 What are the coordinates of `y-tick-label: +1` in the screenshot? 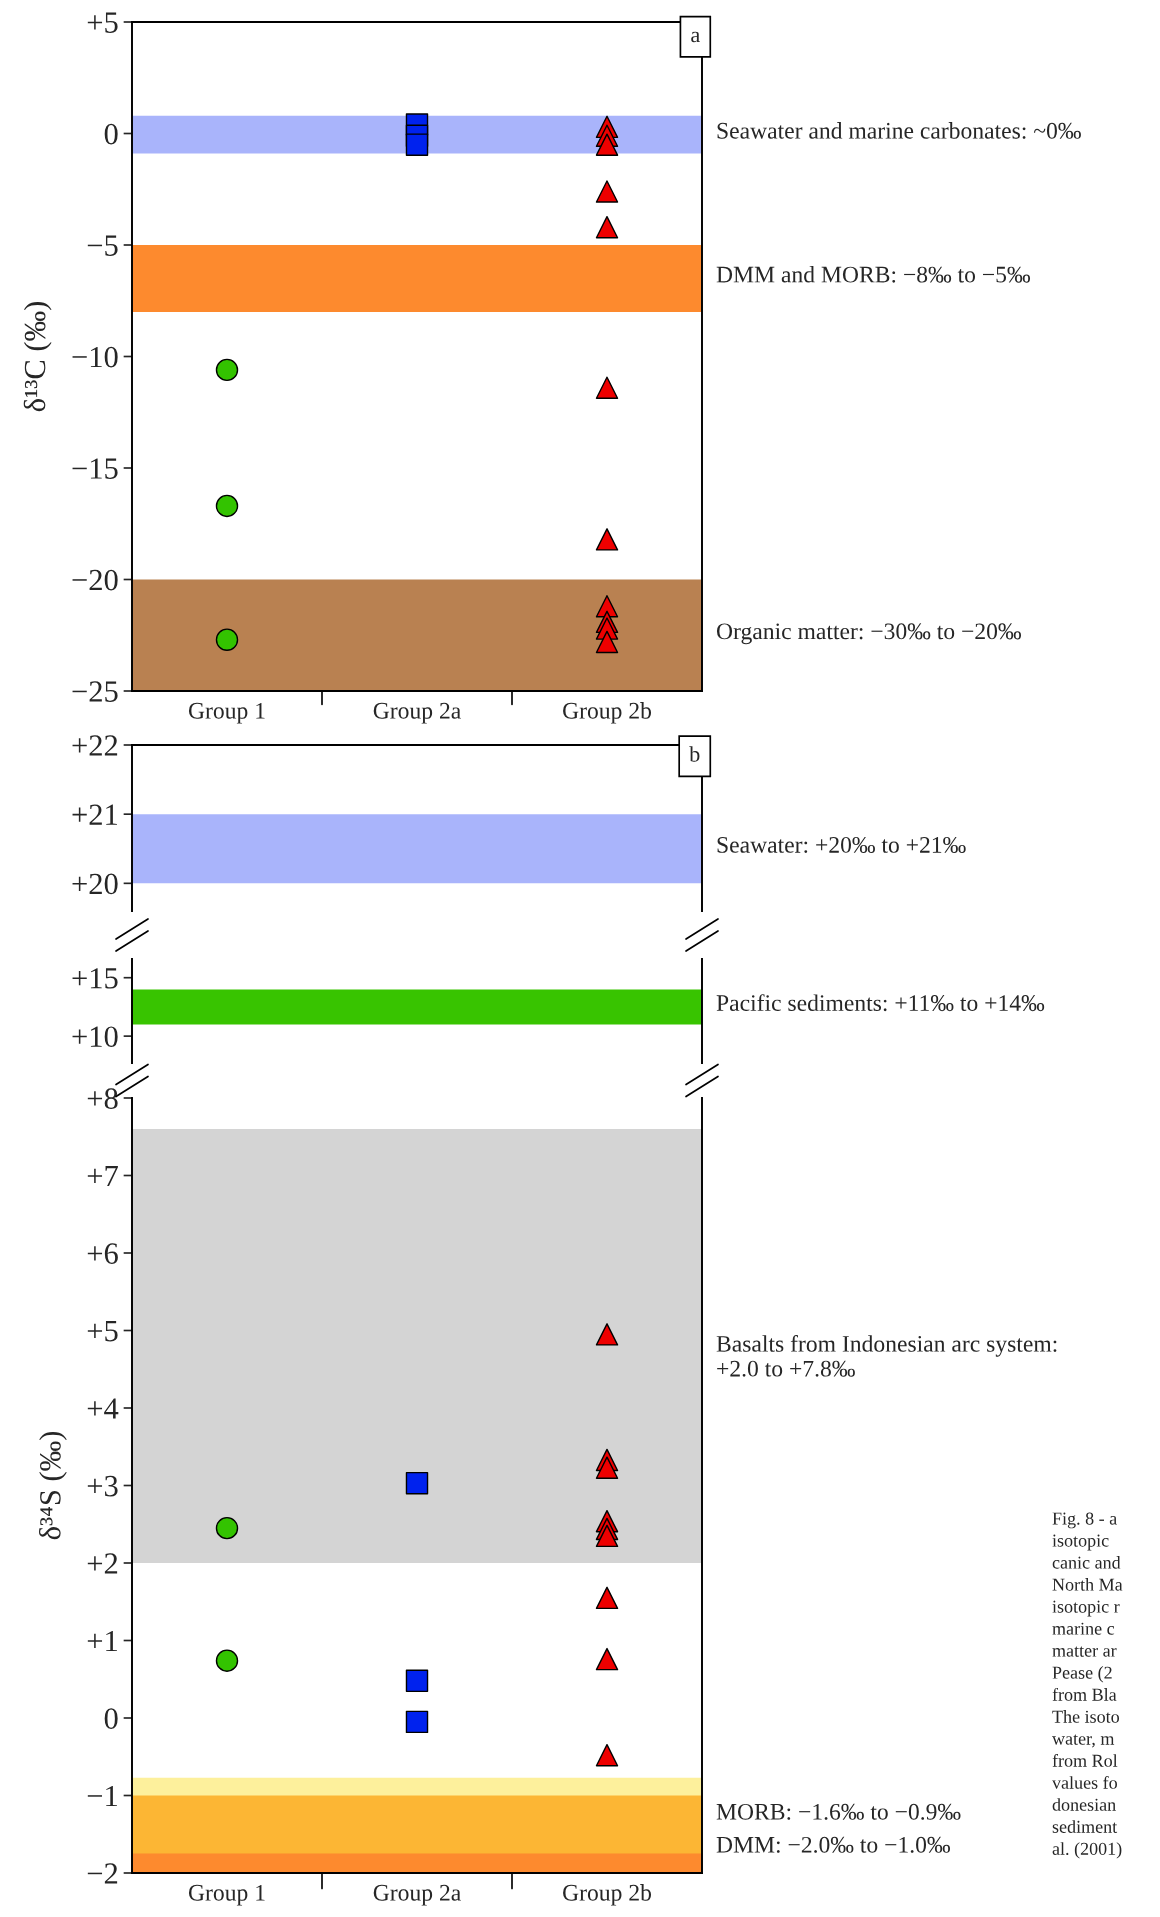 It's located at (102, 1641).